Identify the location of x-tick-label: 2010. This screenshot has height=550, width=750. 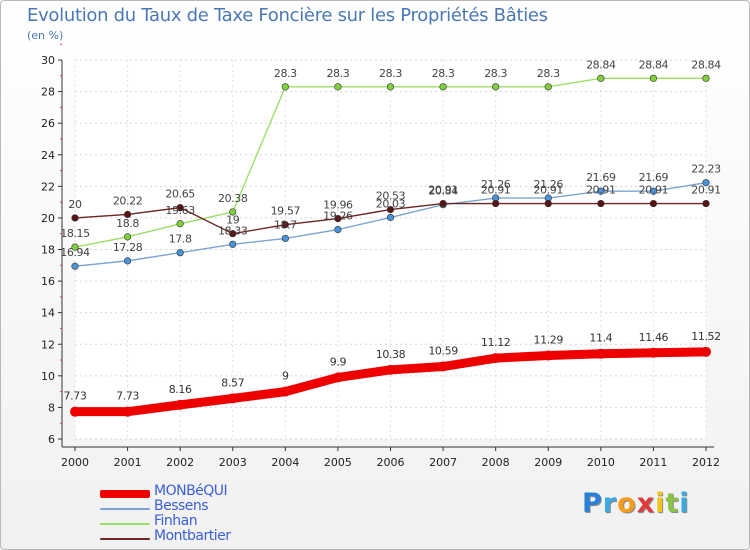
(601, 462).